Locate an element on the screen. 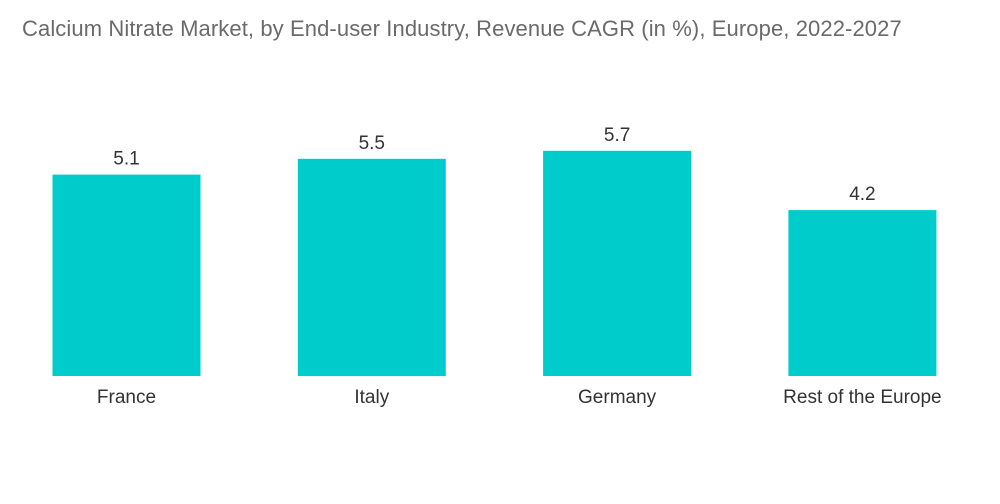 The height and width of the screenshot is (504, 1000). value-label-france: 5.1 is located at coordinates (126, 159).